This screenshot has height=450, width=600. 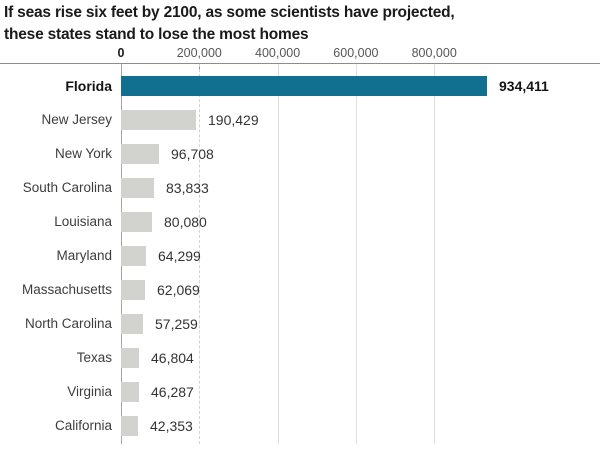 What do you see at coordinates (83, 153) in the screenshot?
I see `state-label: New York` at bounding box center [83, 153].